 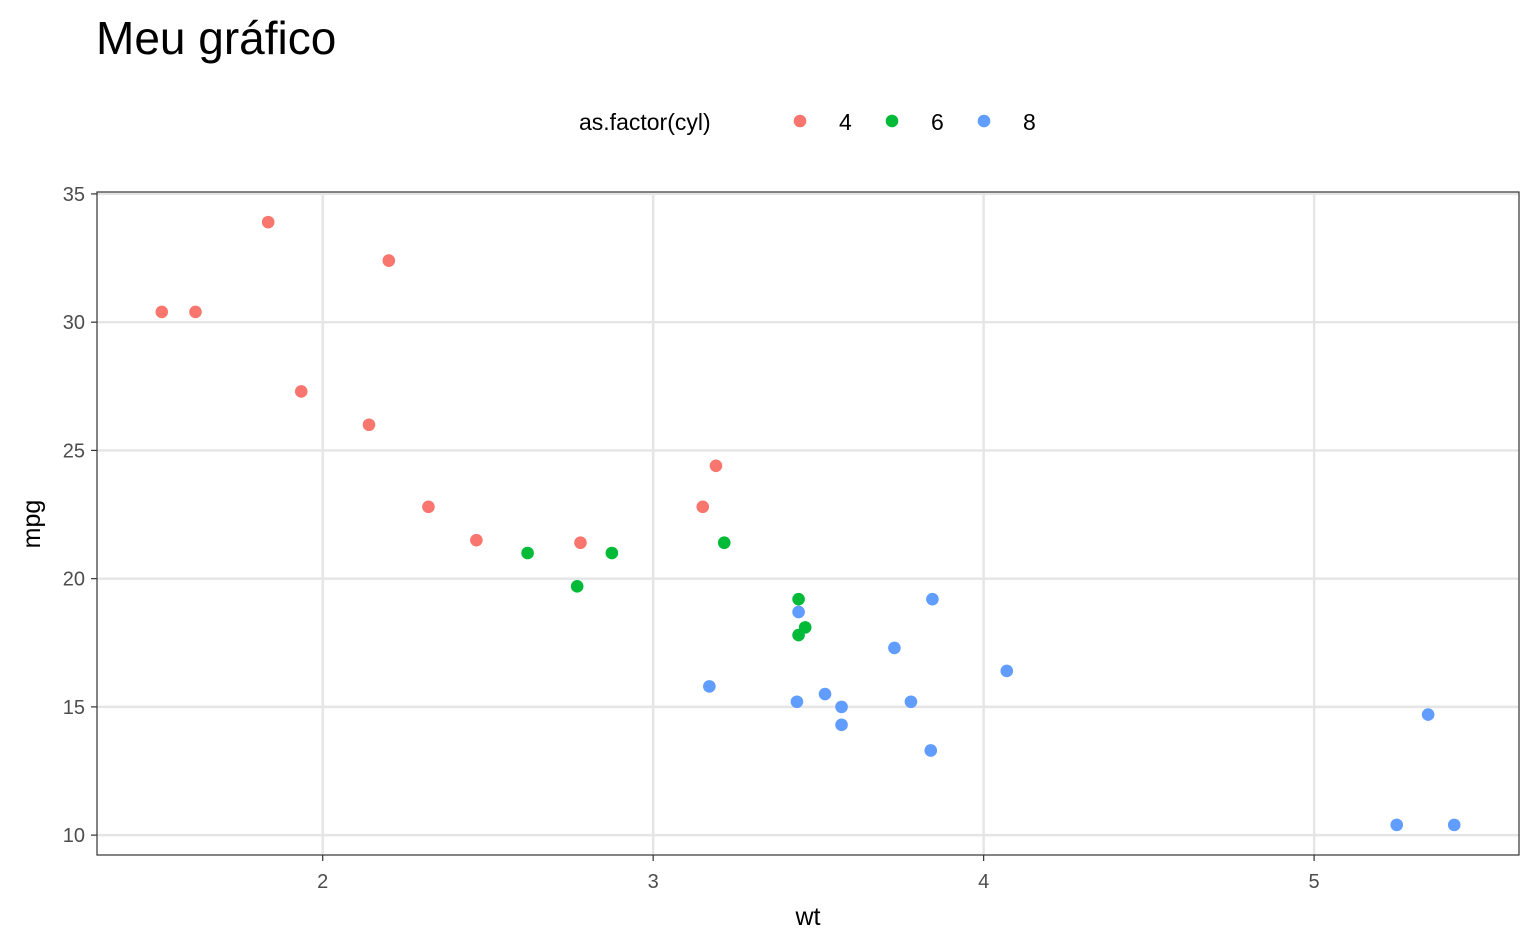 What do you see at coordinates (74, 836) in the screenshot?
I see `y-tick-label: 10` at bounding box center [74, 836].